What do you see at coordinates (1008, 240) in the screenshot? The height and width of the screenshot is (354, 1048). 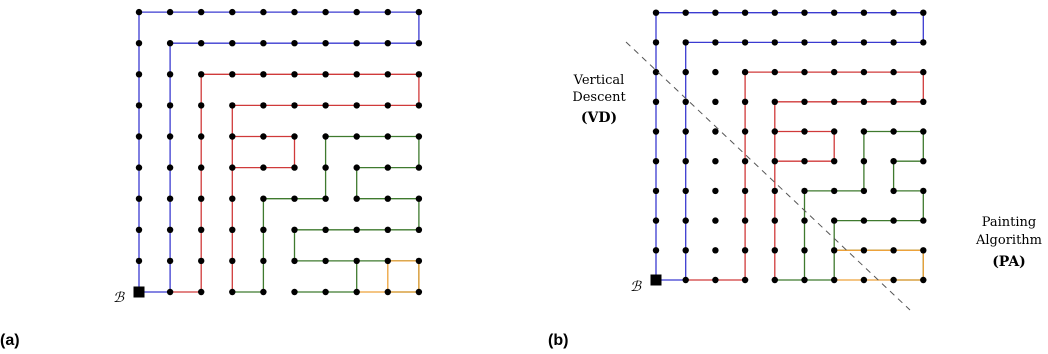 I see `pa-label-line2: Algorithm` at bounding box center [1008, 240].